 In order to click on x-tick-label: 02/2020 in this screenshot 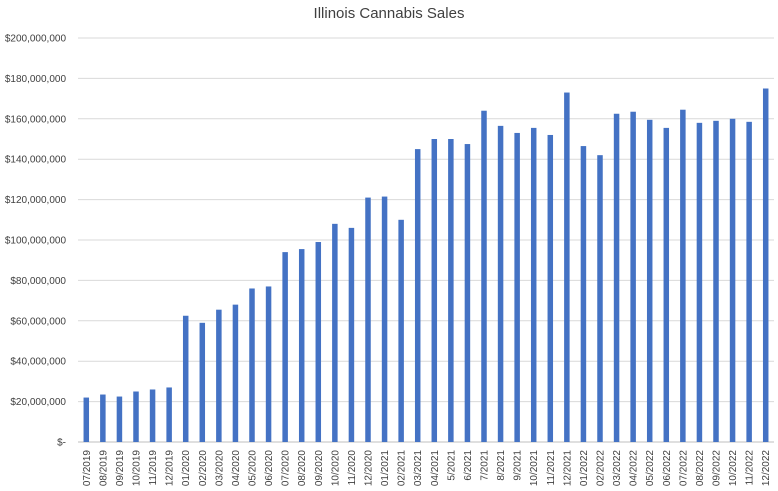, I will do `click(203, 468)`.